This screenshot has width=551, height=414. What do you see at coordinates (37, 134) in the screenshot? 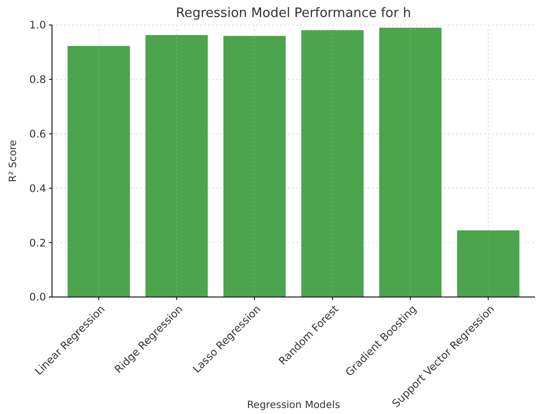
I see `y-tick-label: 0.6` at bounding box center [37, 134].